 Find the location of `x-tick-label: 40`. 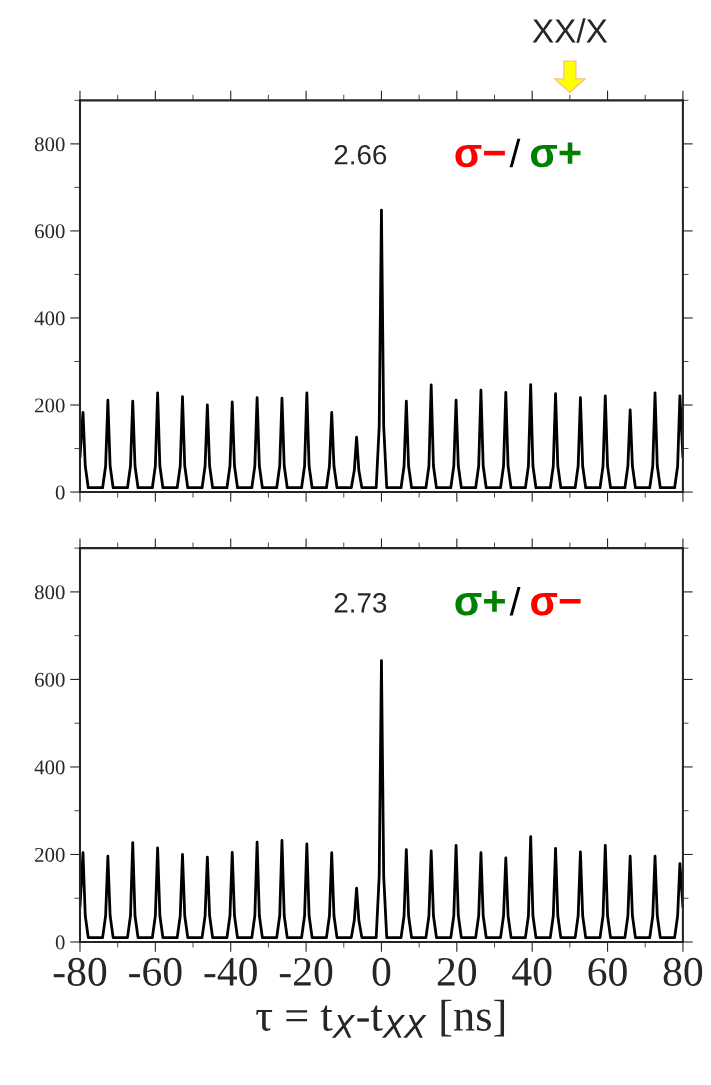

x-tick-label: 40 is located at coordinates (532, 971).